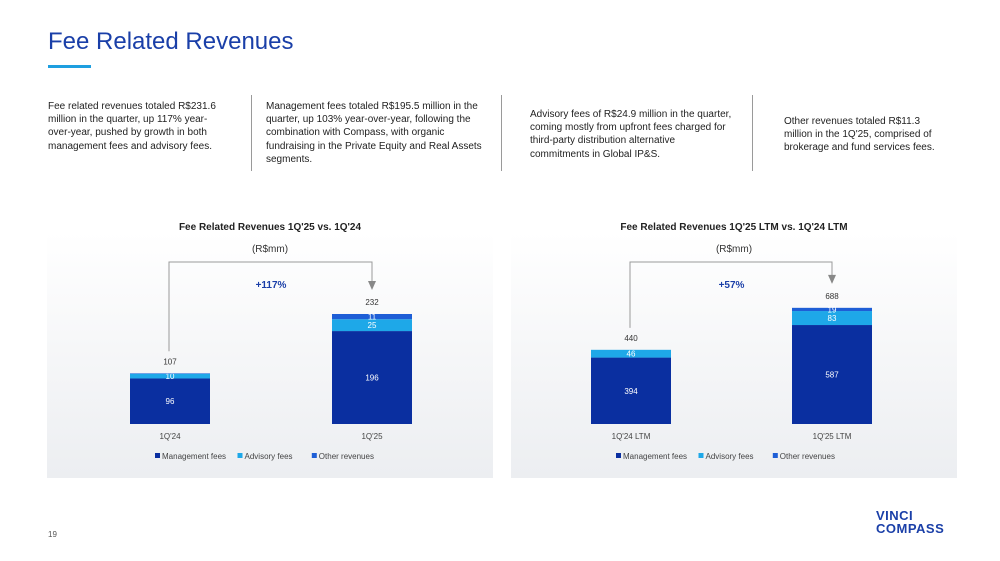 The width and height of the screenshot is (1000, 561). Describe the element at coordinates (859, 148) in the screenshot. I see `commentary-line: brokerage and fund services fees.` at that location.